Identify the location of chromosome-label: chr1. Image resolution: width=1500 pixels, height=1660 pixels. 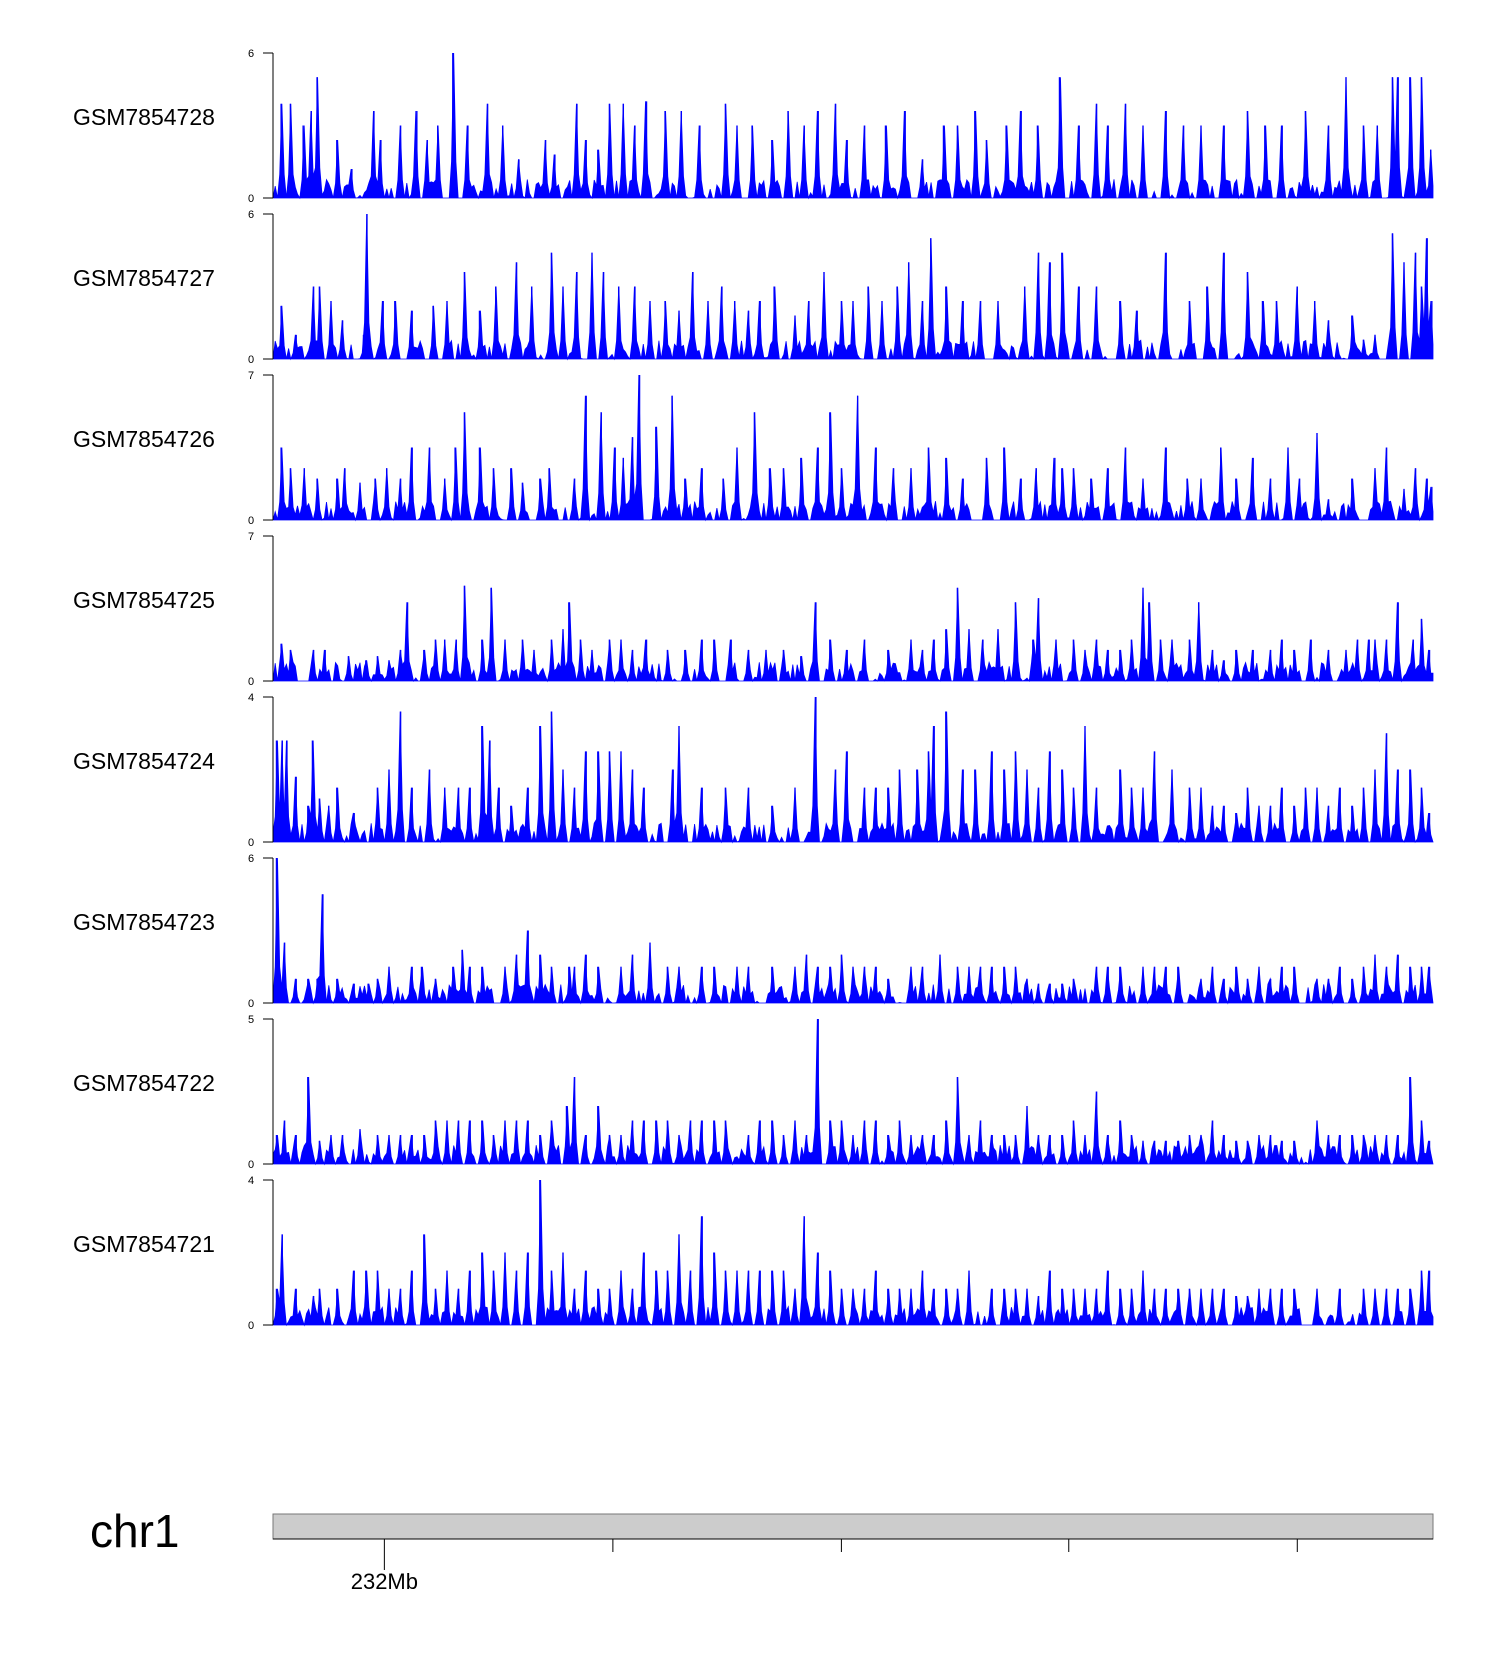
(134, 1531).